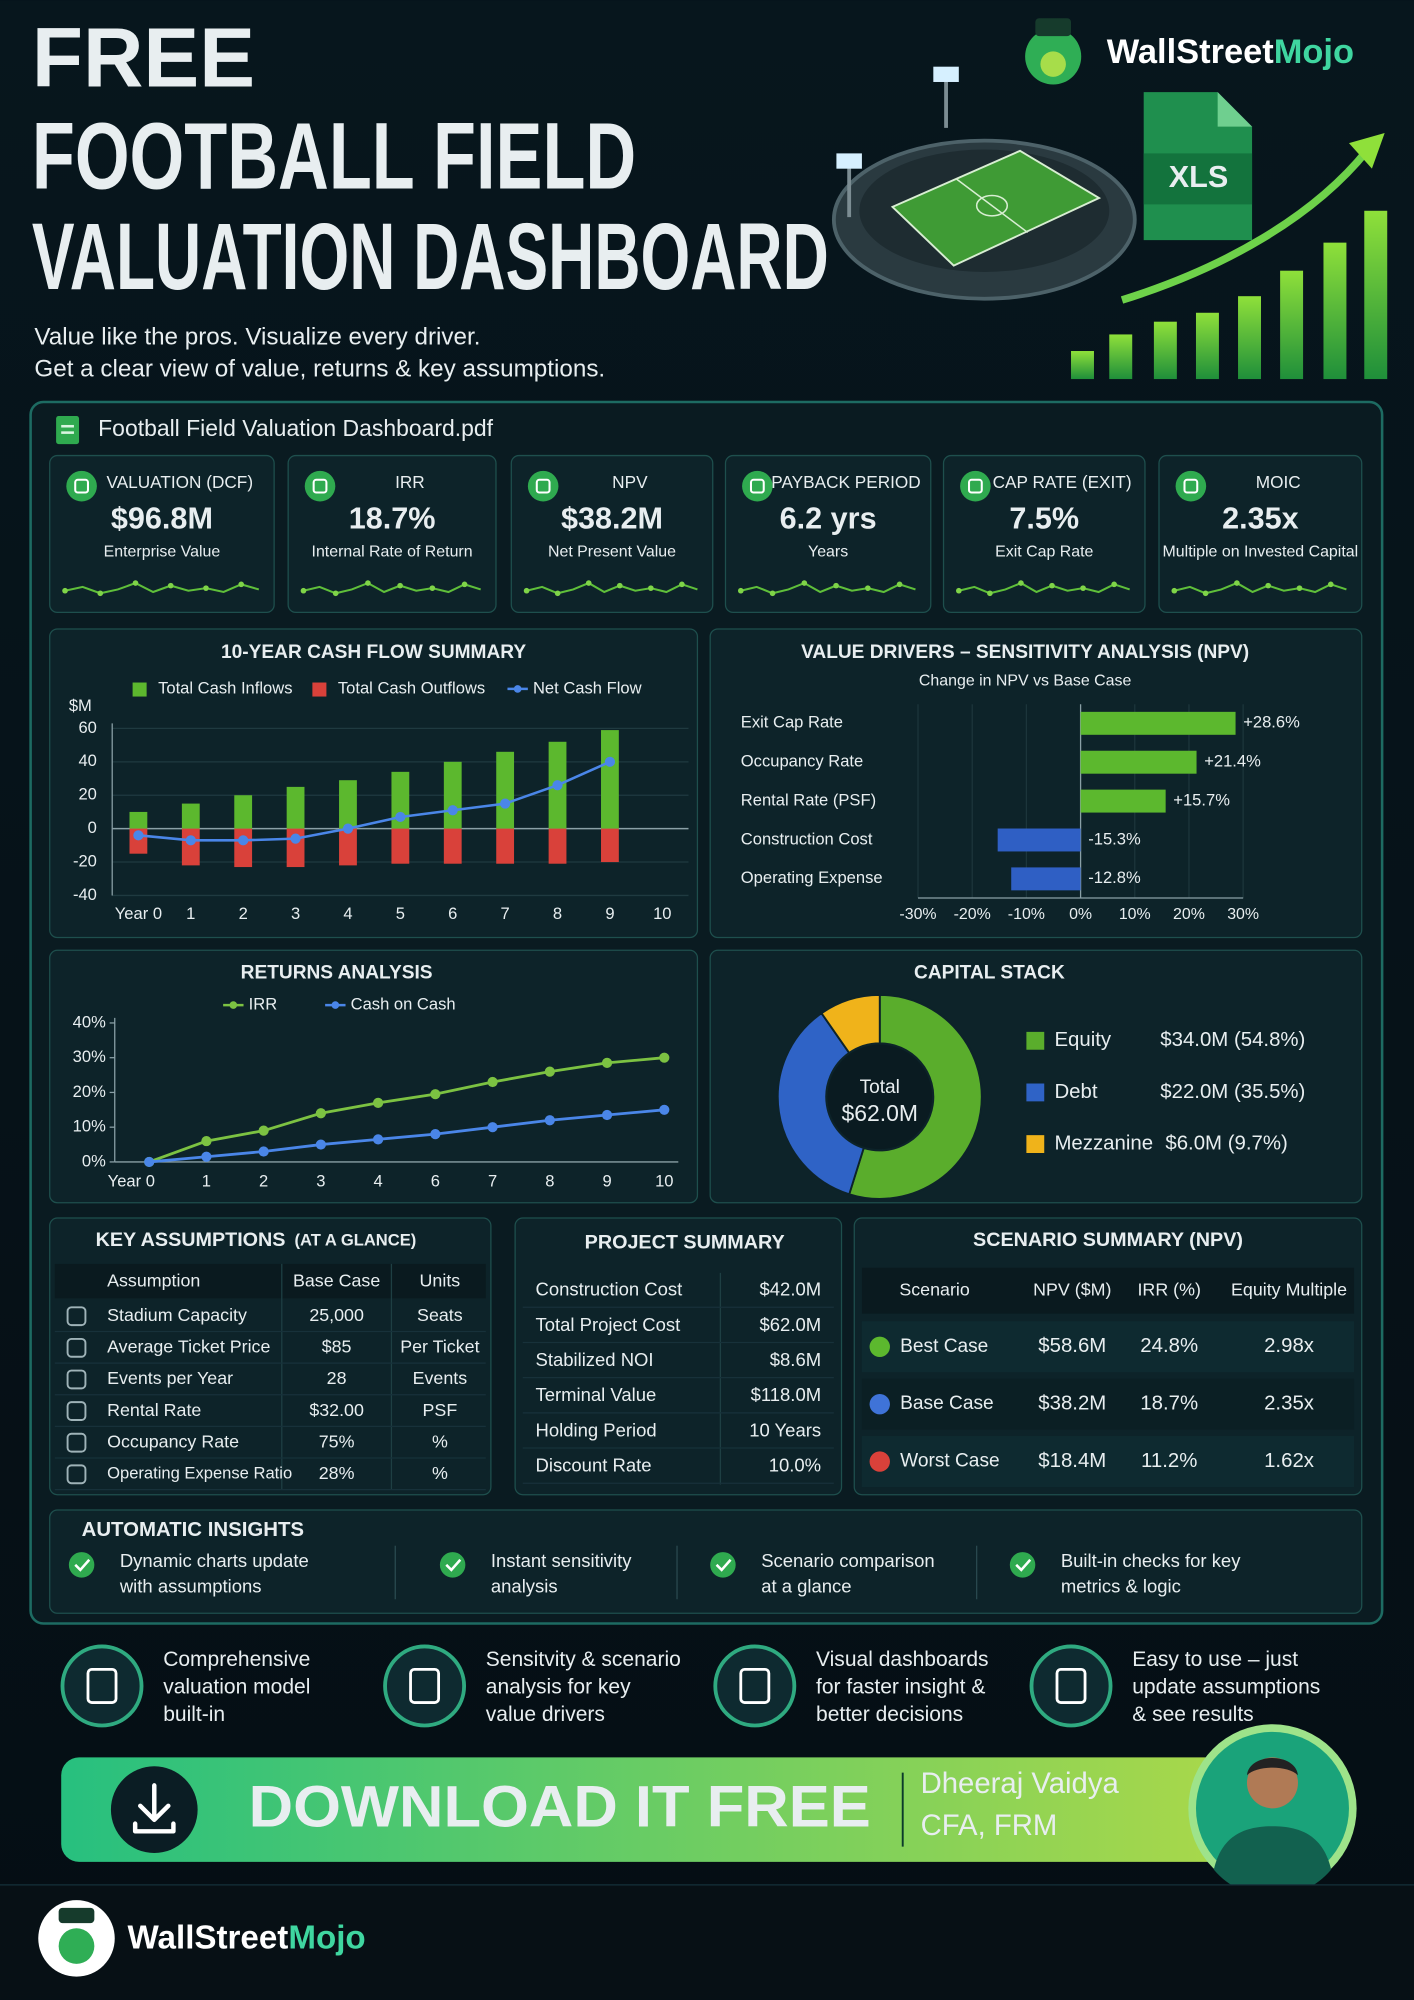 This screenshot has height=2000, width=1414. Describe the element at coordinates (335, 1005) in the screenshot. I see `legend-swatch-dot` at that location.